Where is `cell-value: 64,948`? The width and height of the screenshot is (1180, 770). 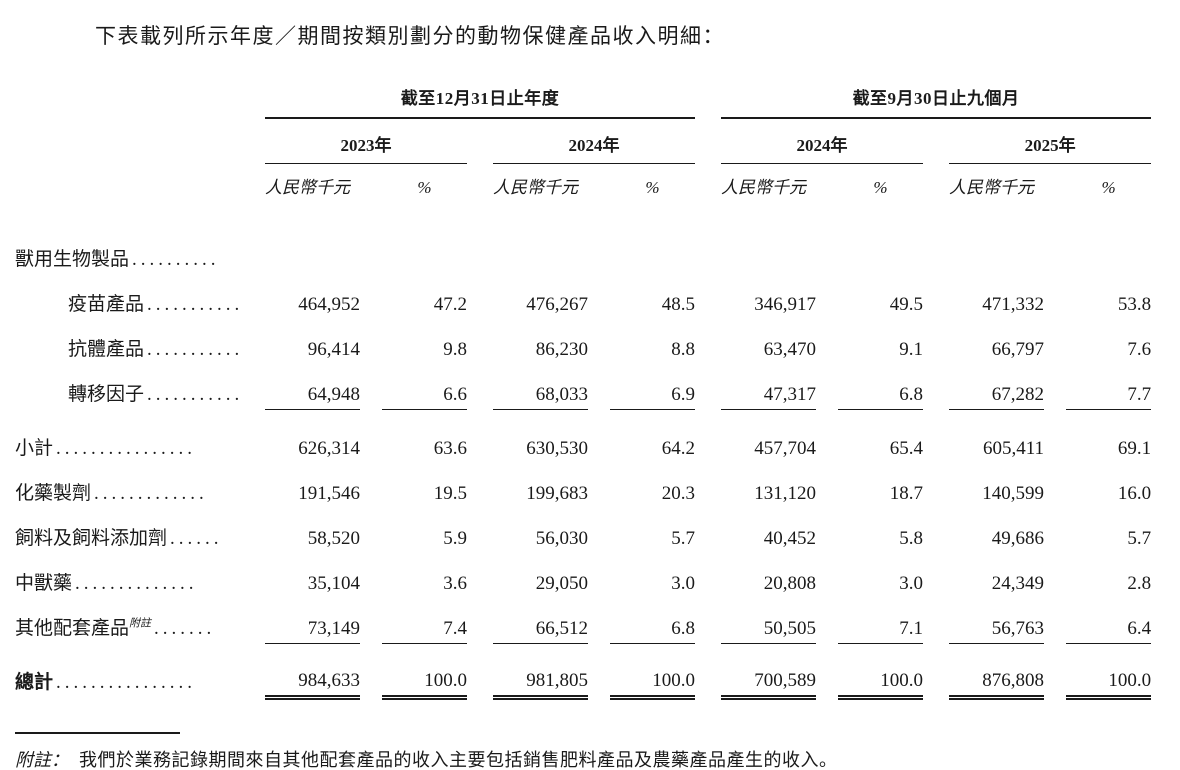
cell-value: 64,948 is located at coordinates (312, 387).